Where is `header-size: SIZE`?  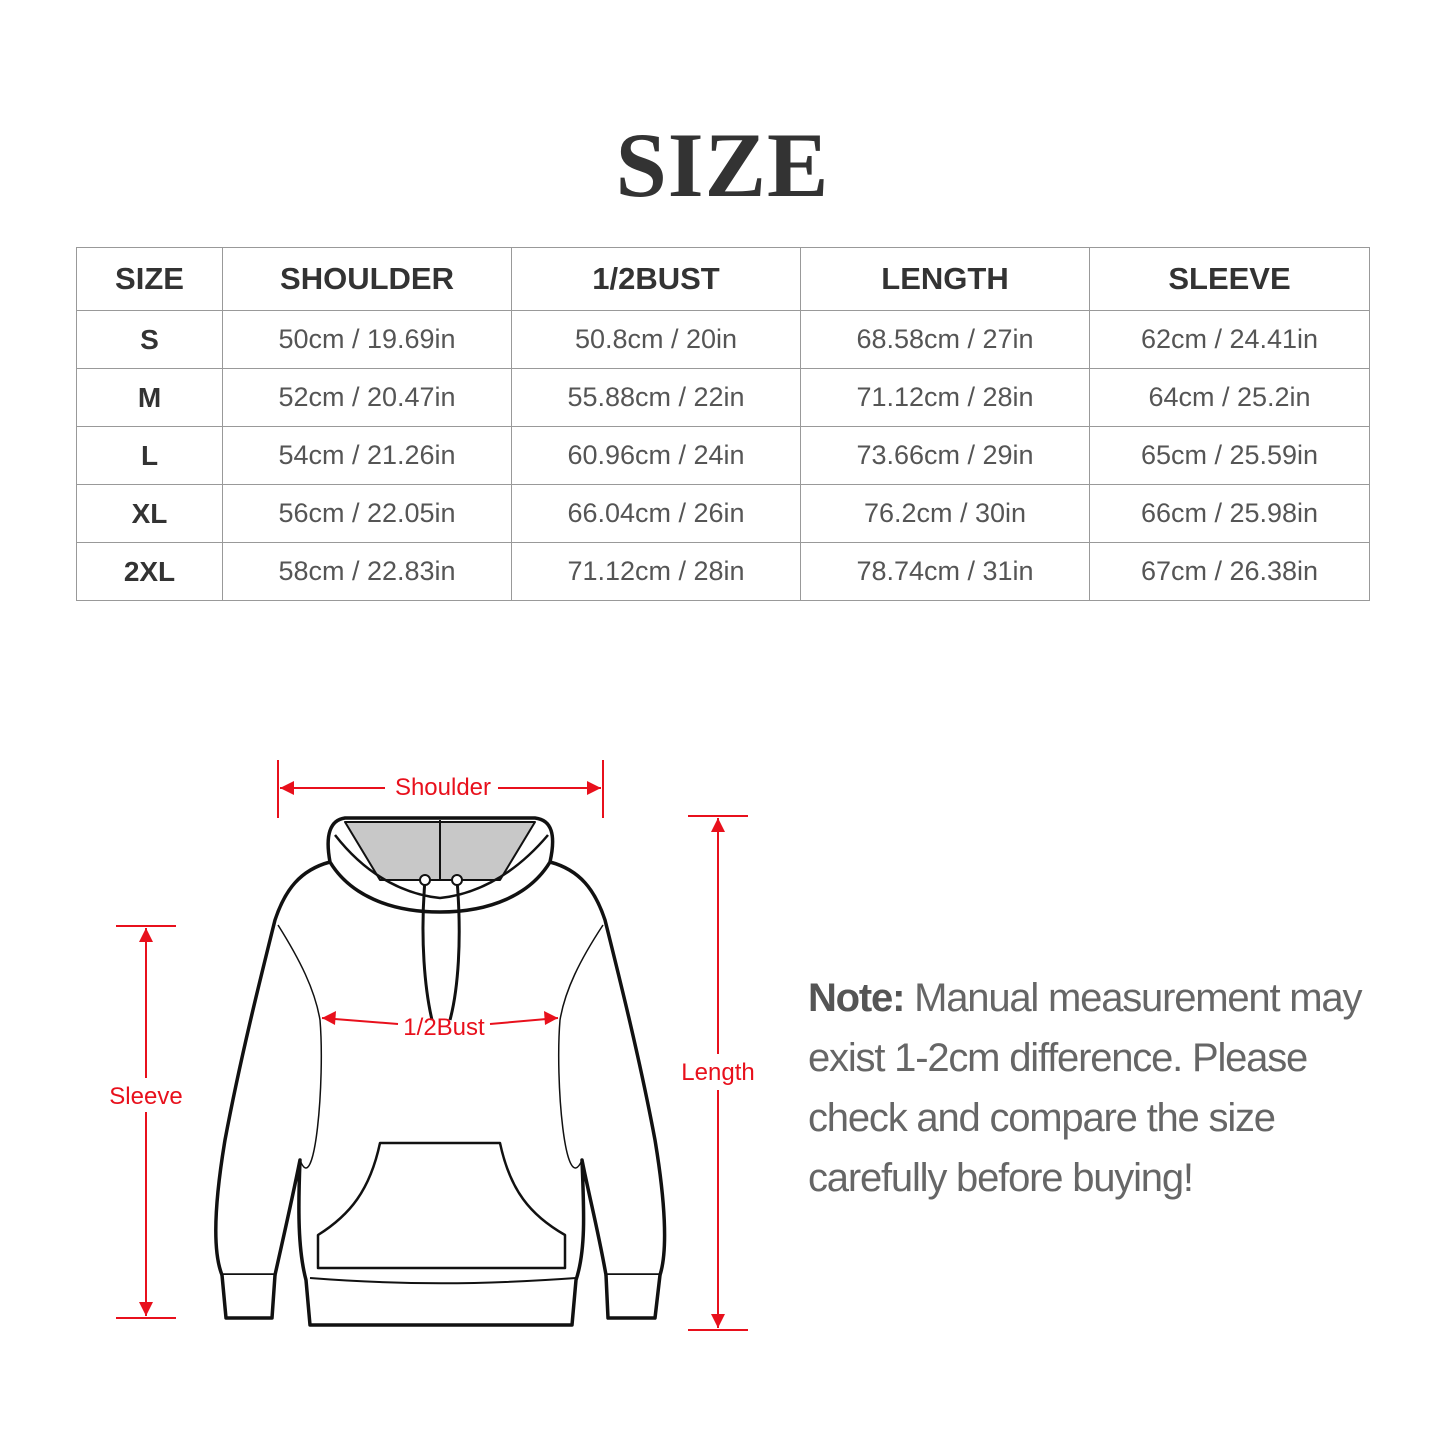 header-size: SIZE is located at coordinates (149, 279).